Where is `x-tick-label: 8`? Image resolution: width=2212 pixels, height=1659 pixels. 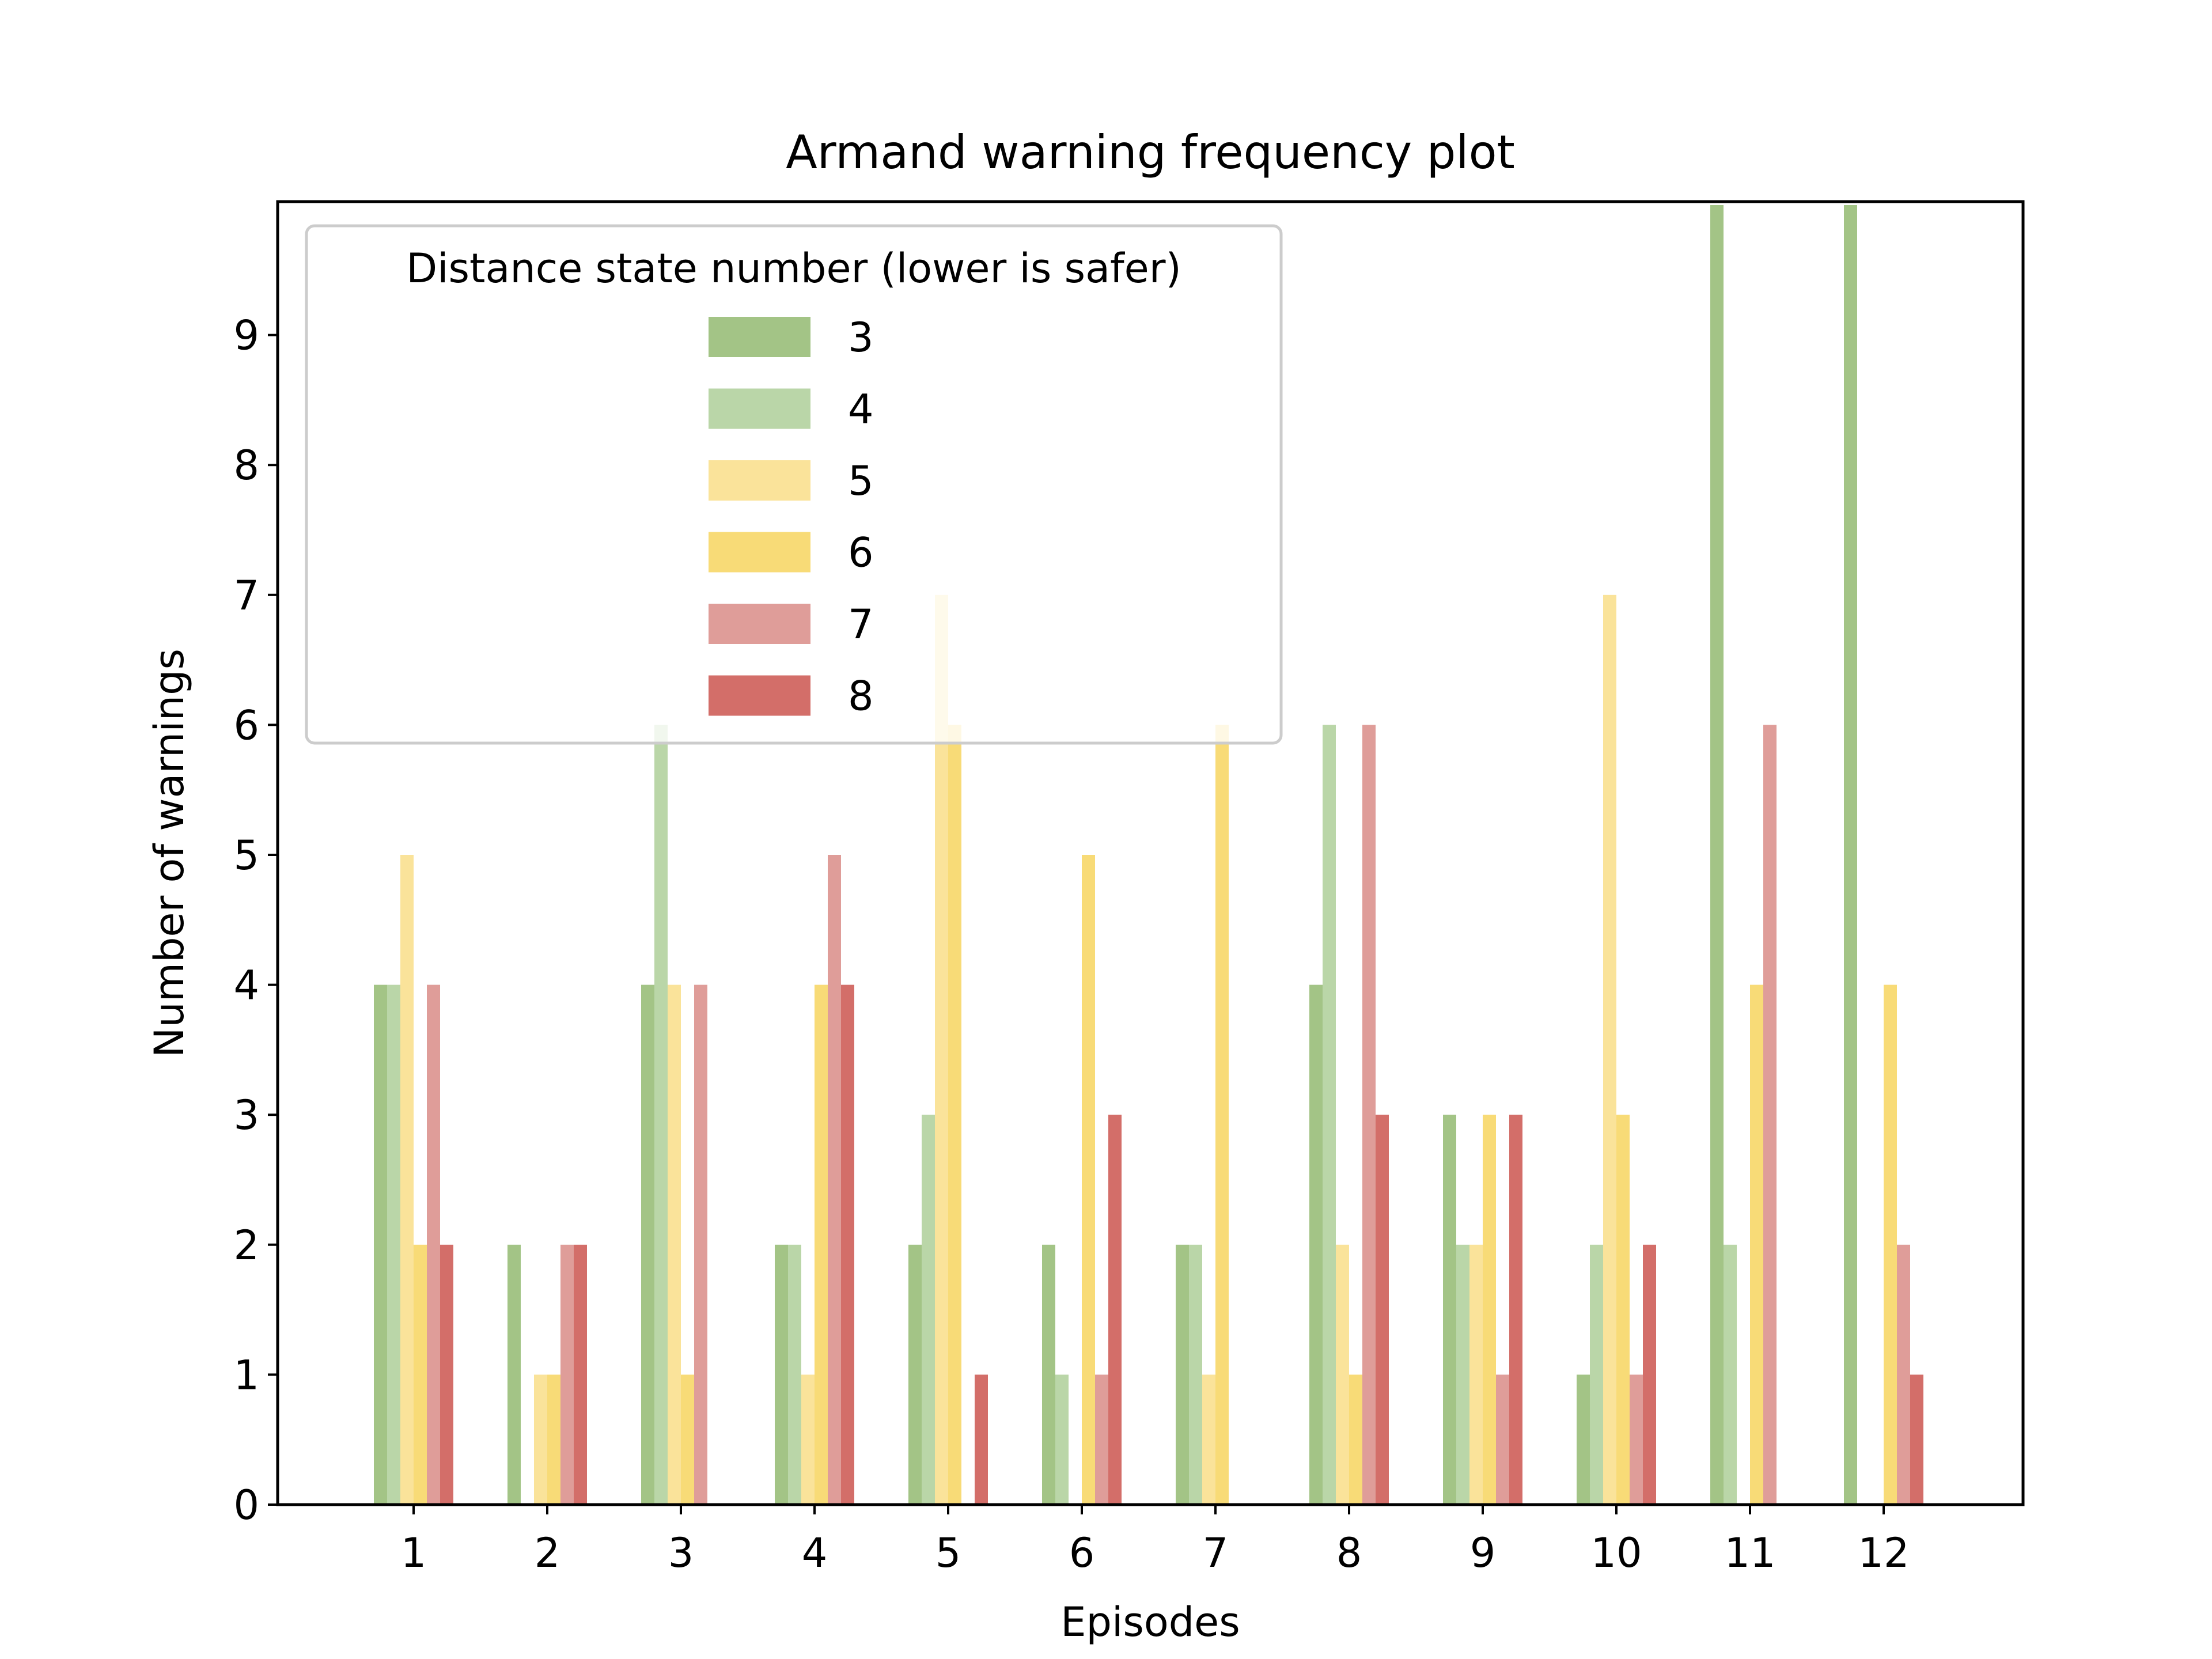 x-tick-label: 8 is located at coordinates (1349, 1553).